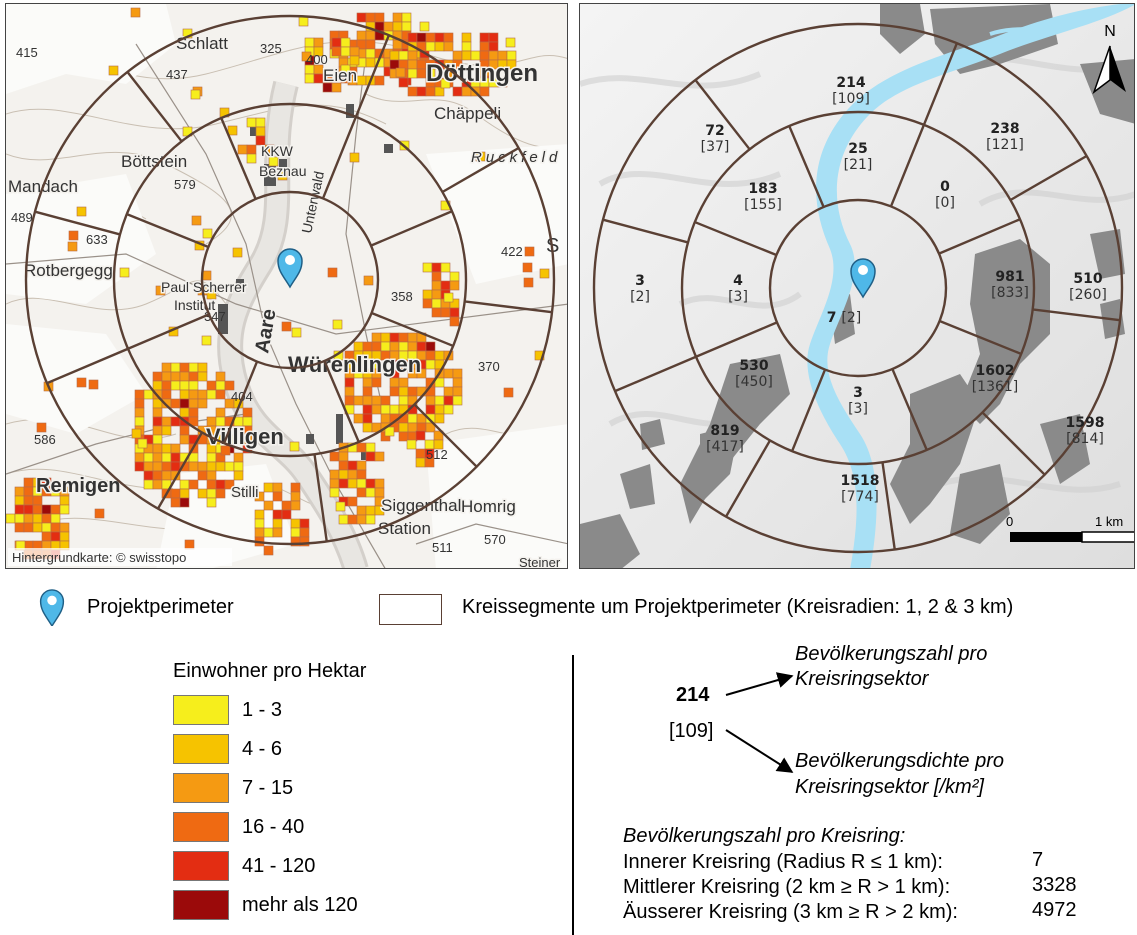 Image resolution: width=1137 pixels, height=935 pixels. Describe the element at coordinates (160, 607) in the screenshot. I see `legend-perimeter-label: Projektperimeter` at that location.